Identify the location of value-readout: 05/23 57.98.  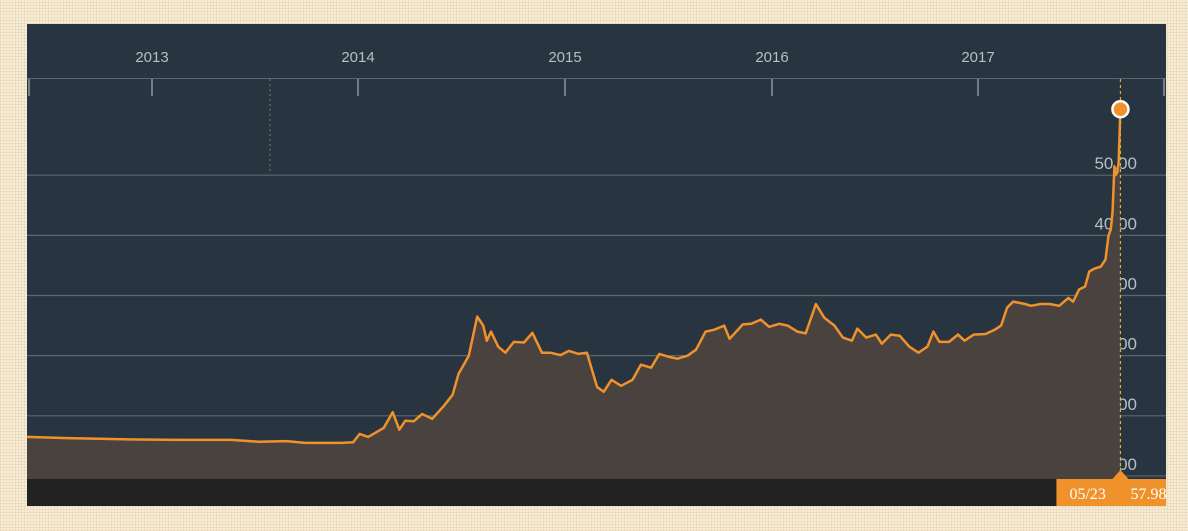
(1111, 488).